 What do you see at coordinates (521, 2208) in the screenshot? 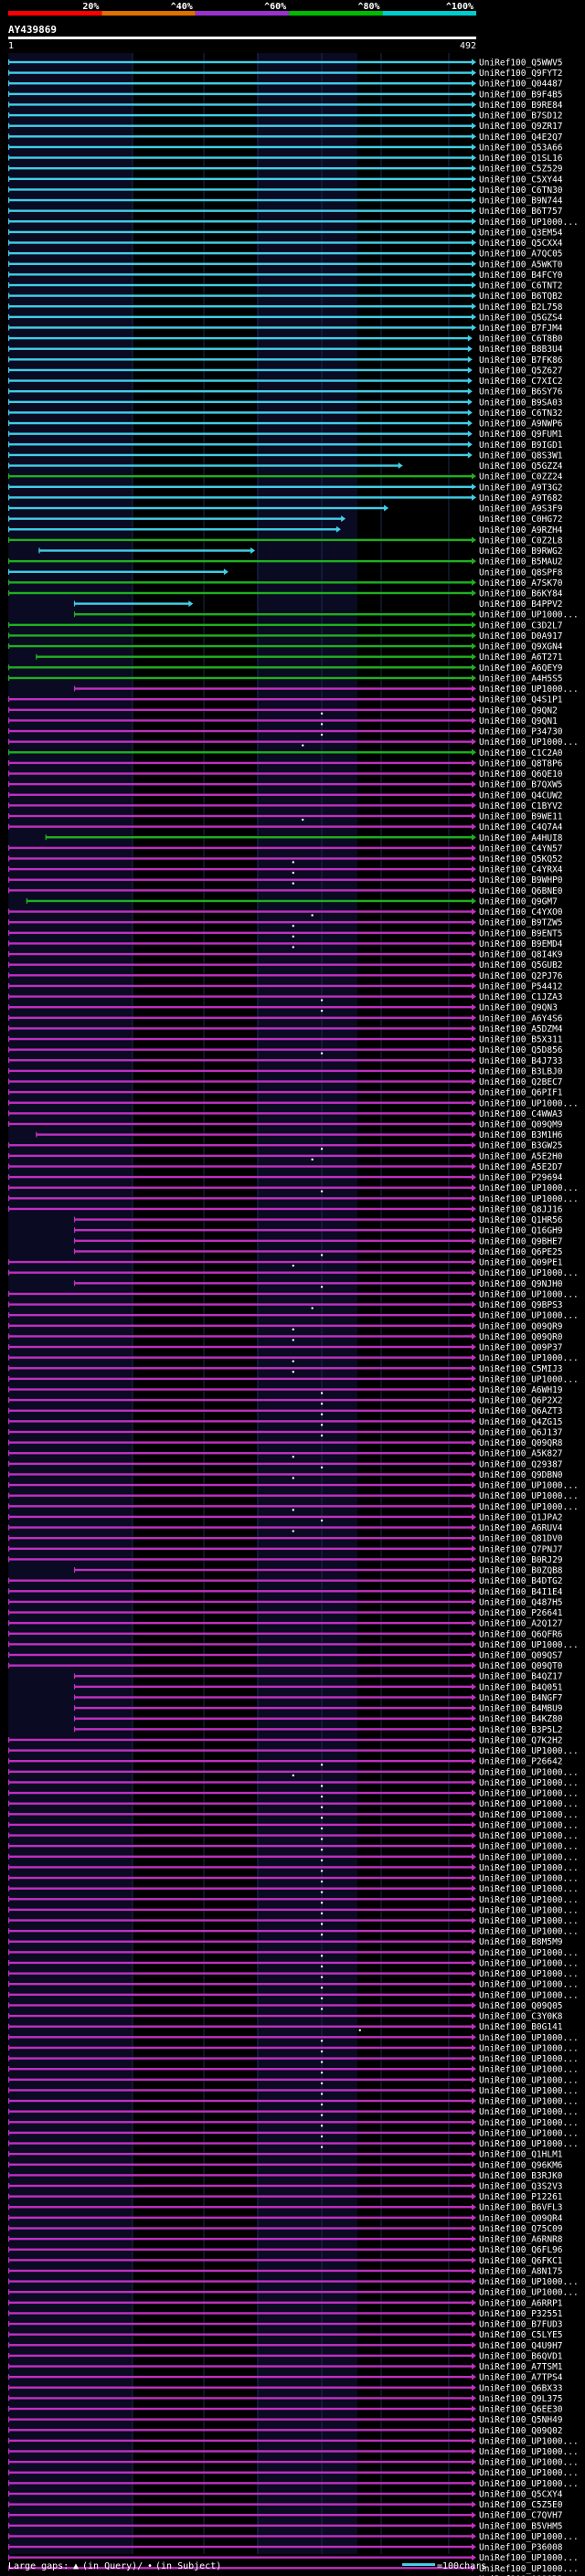
I see `hit-label: UniRef100_B6VFL3` at bounding box center [521, 2208].